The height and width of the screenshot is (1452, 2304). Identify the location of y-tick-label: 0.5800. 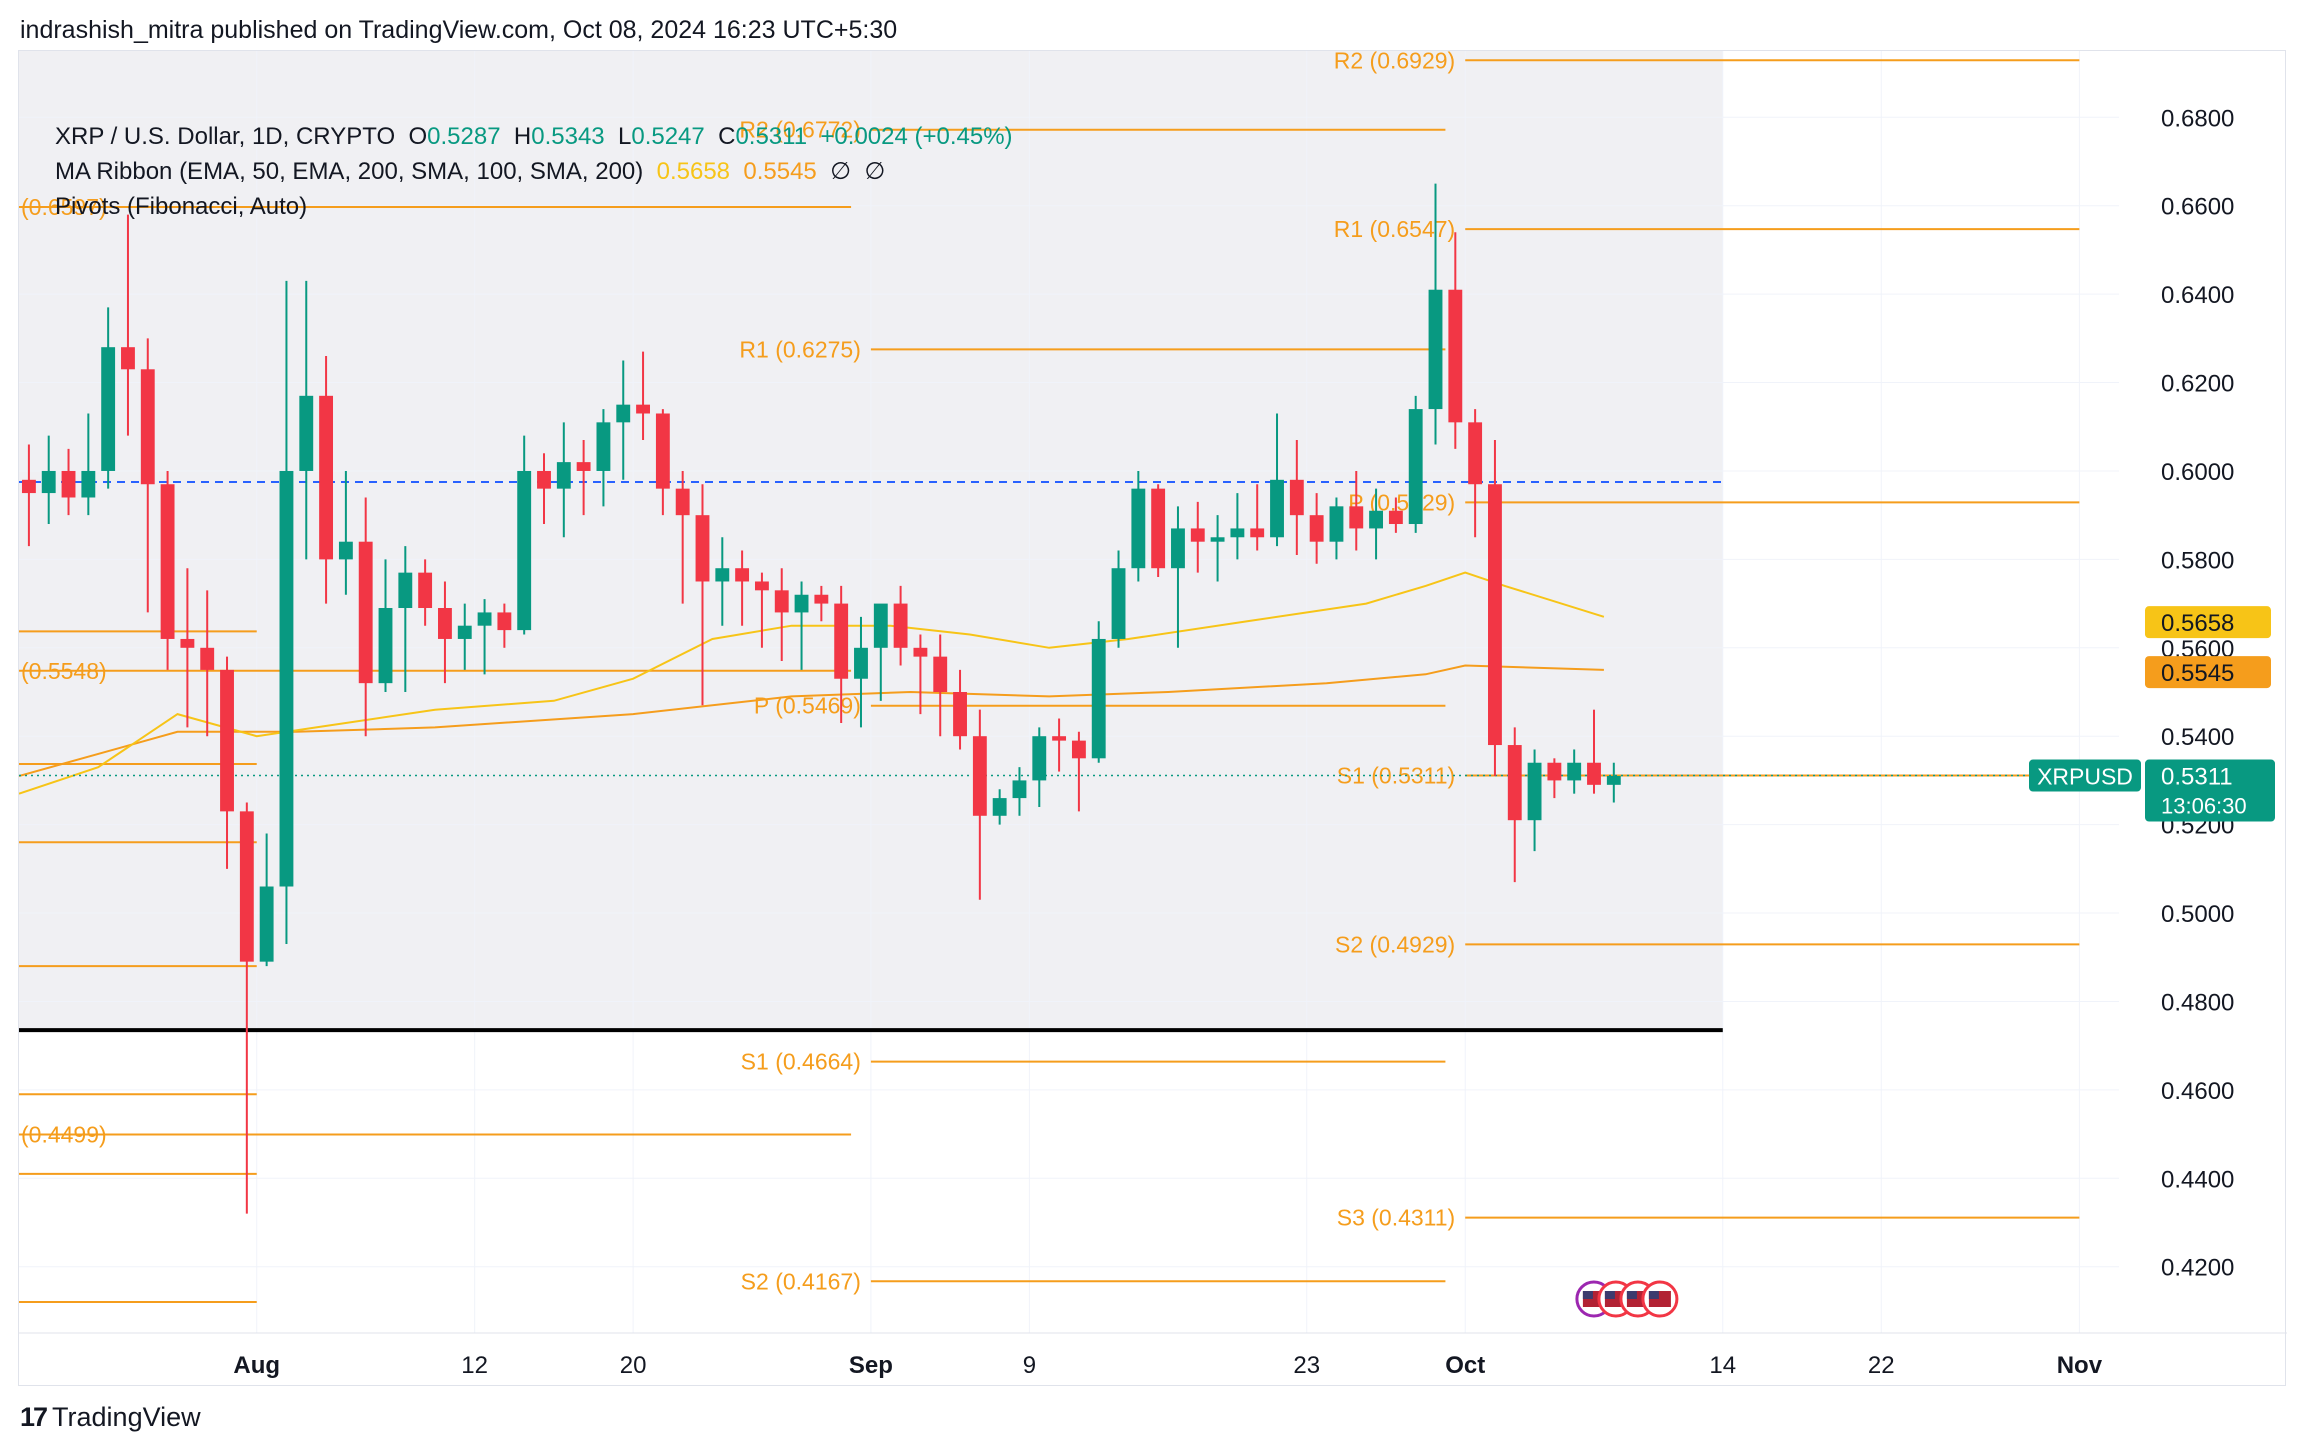
(2197, 560).